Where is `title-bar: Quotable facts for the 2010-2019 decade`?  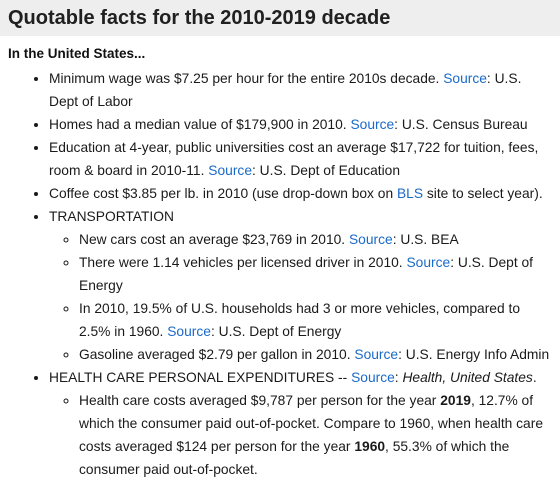
title-bar: Quotable facts for the 2010-2019 decade is located at coordinates (280, 18).